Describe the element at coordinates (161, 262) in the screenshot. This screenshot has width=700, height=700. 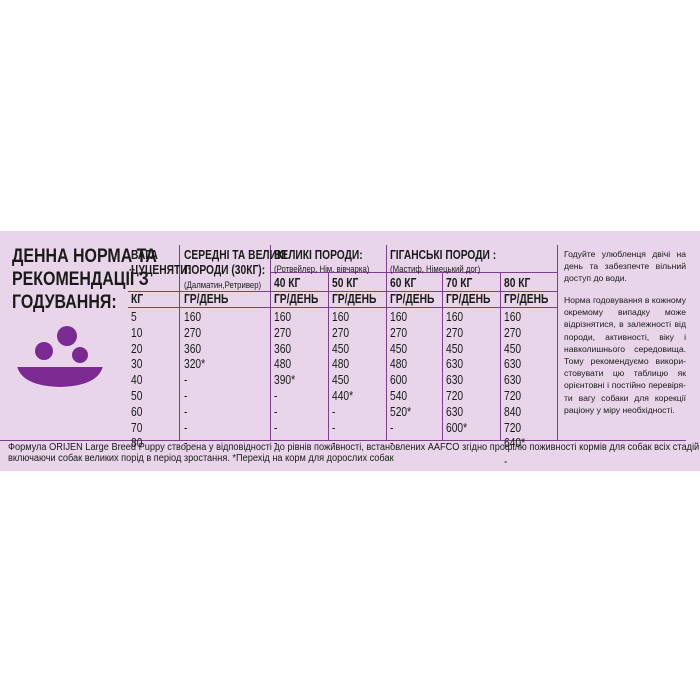
I see `weight-header: ВАГА ЦУЦЕНЯТИ:` at that location.